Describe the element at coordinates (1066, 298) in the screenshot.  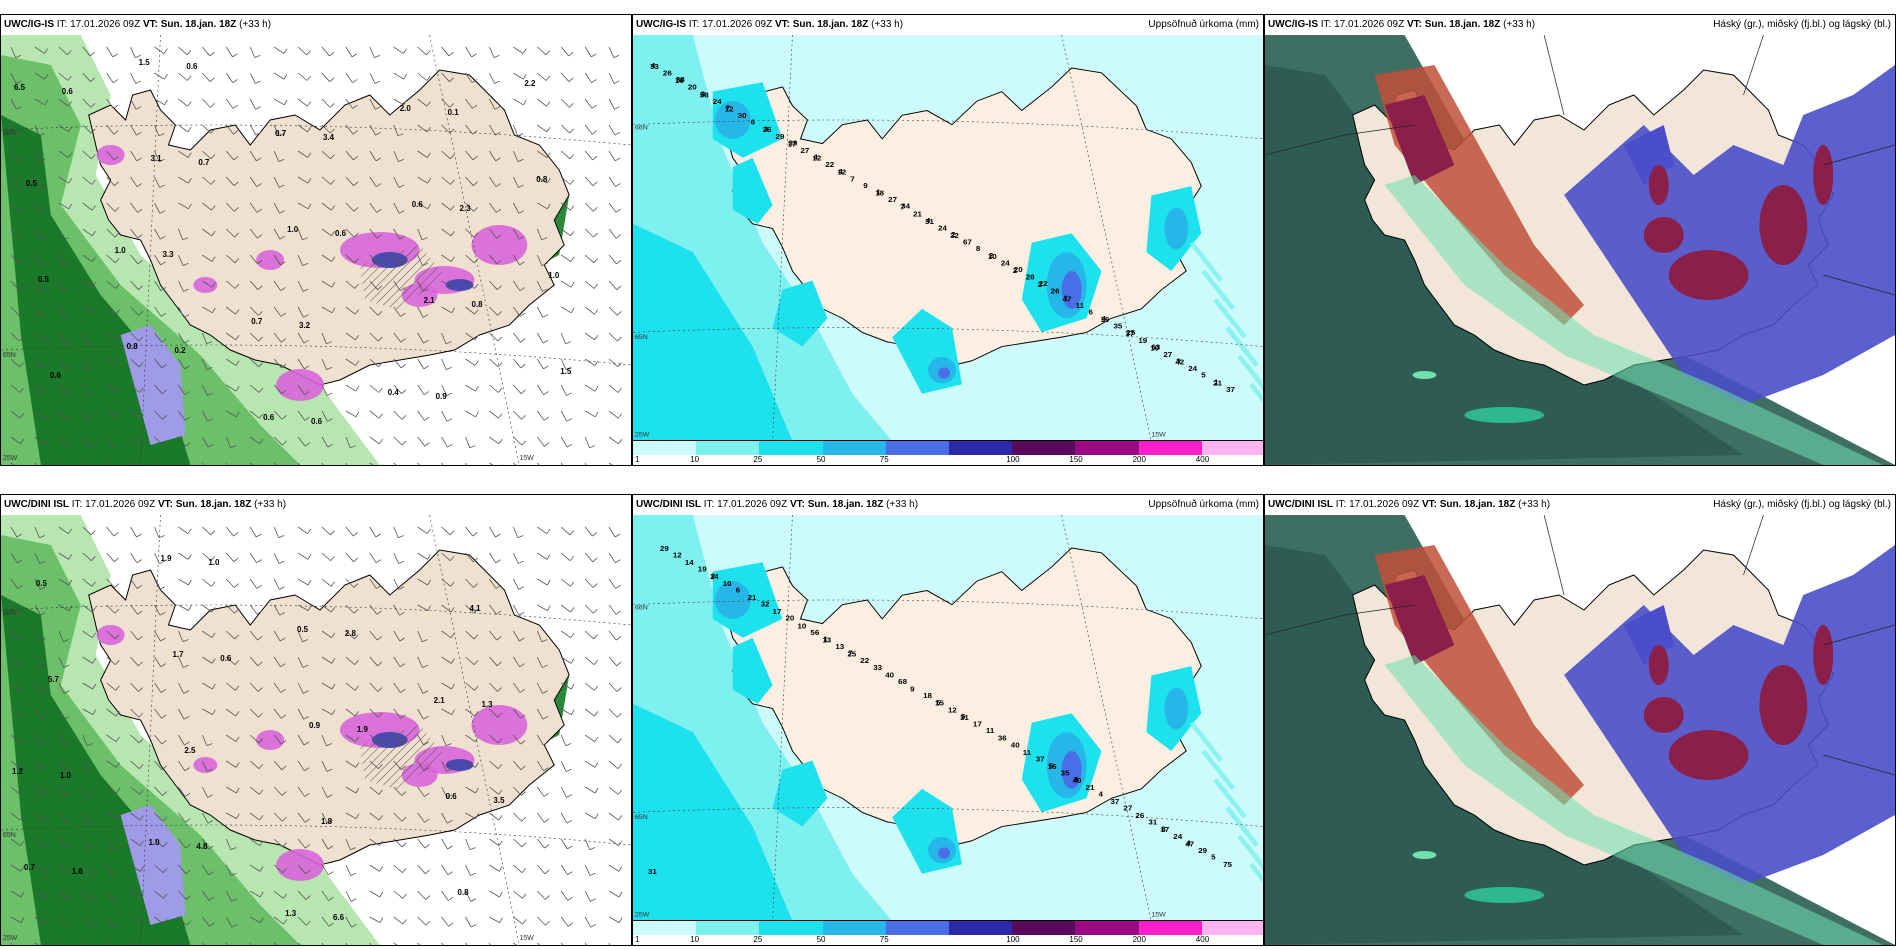
I see `precip-amount-label: 1` at that location.